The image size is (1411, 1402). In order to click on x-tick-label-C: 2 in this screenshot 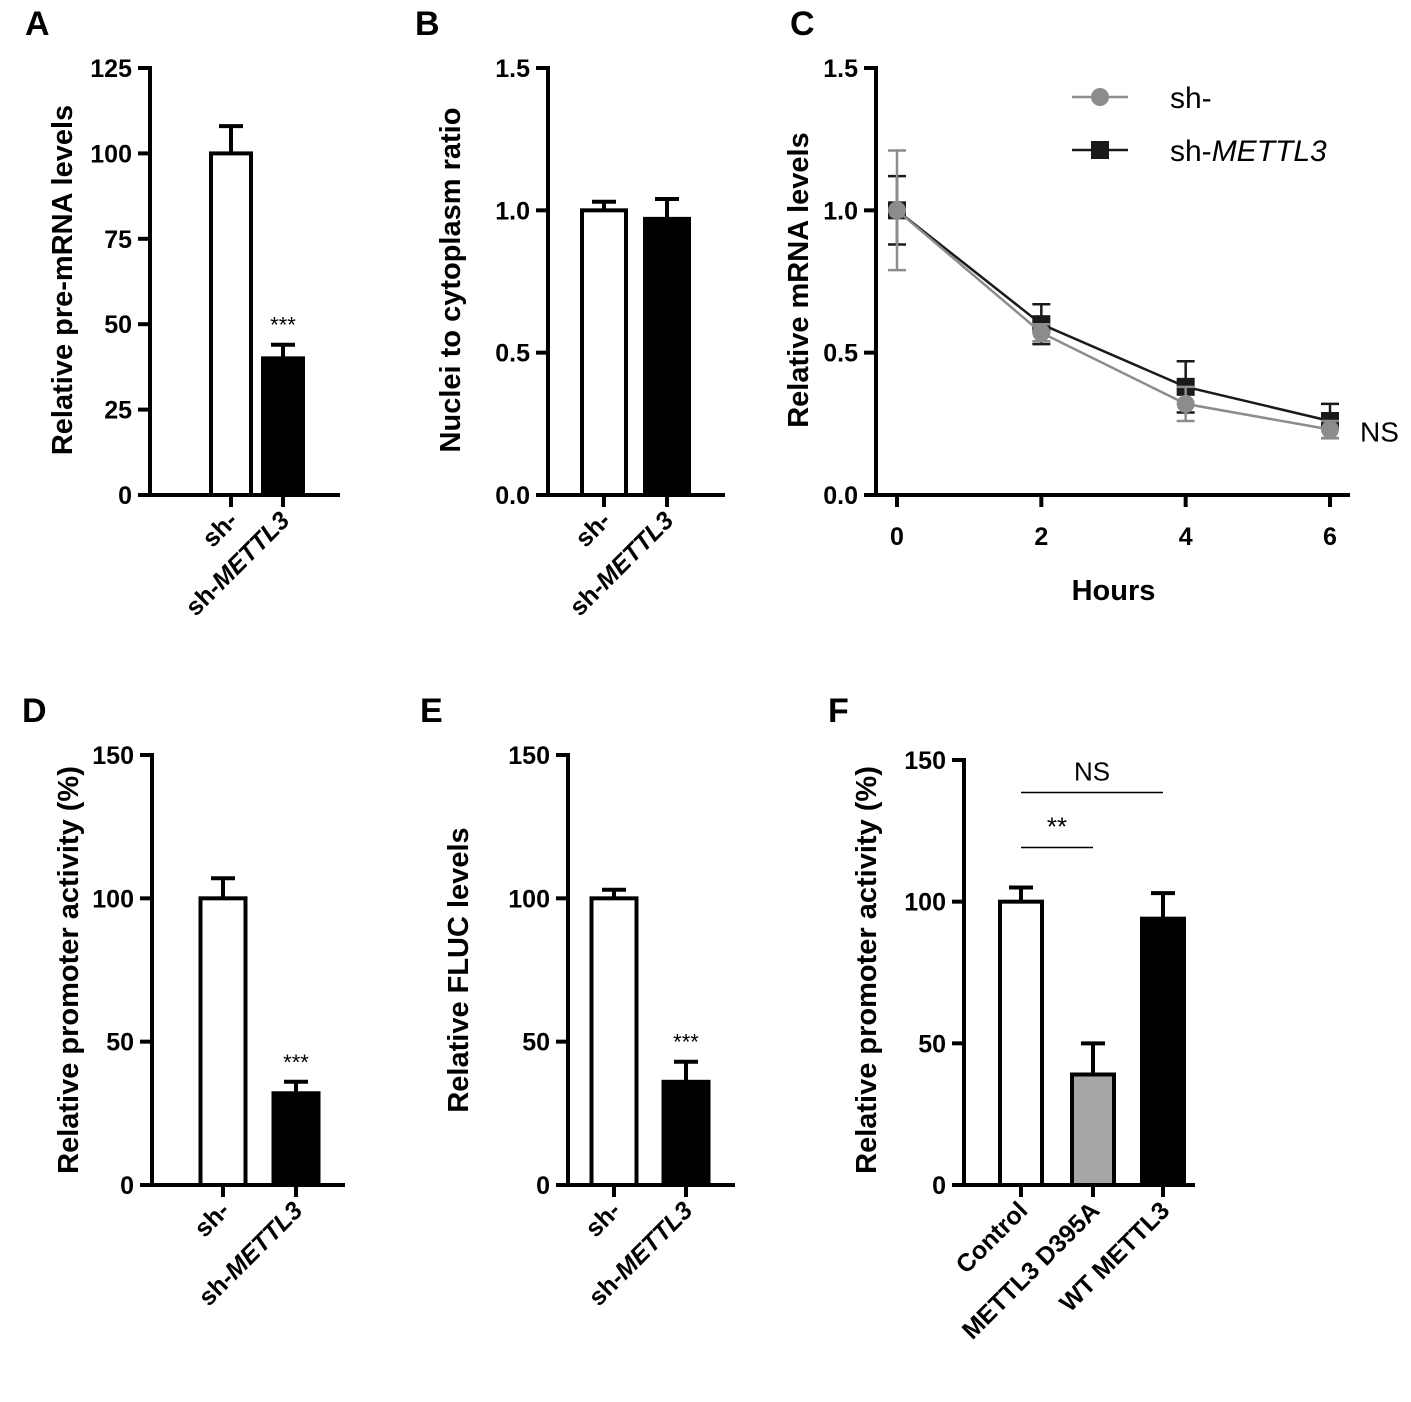, I will do `click(1041, 537)`.